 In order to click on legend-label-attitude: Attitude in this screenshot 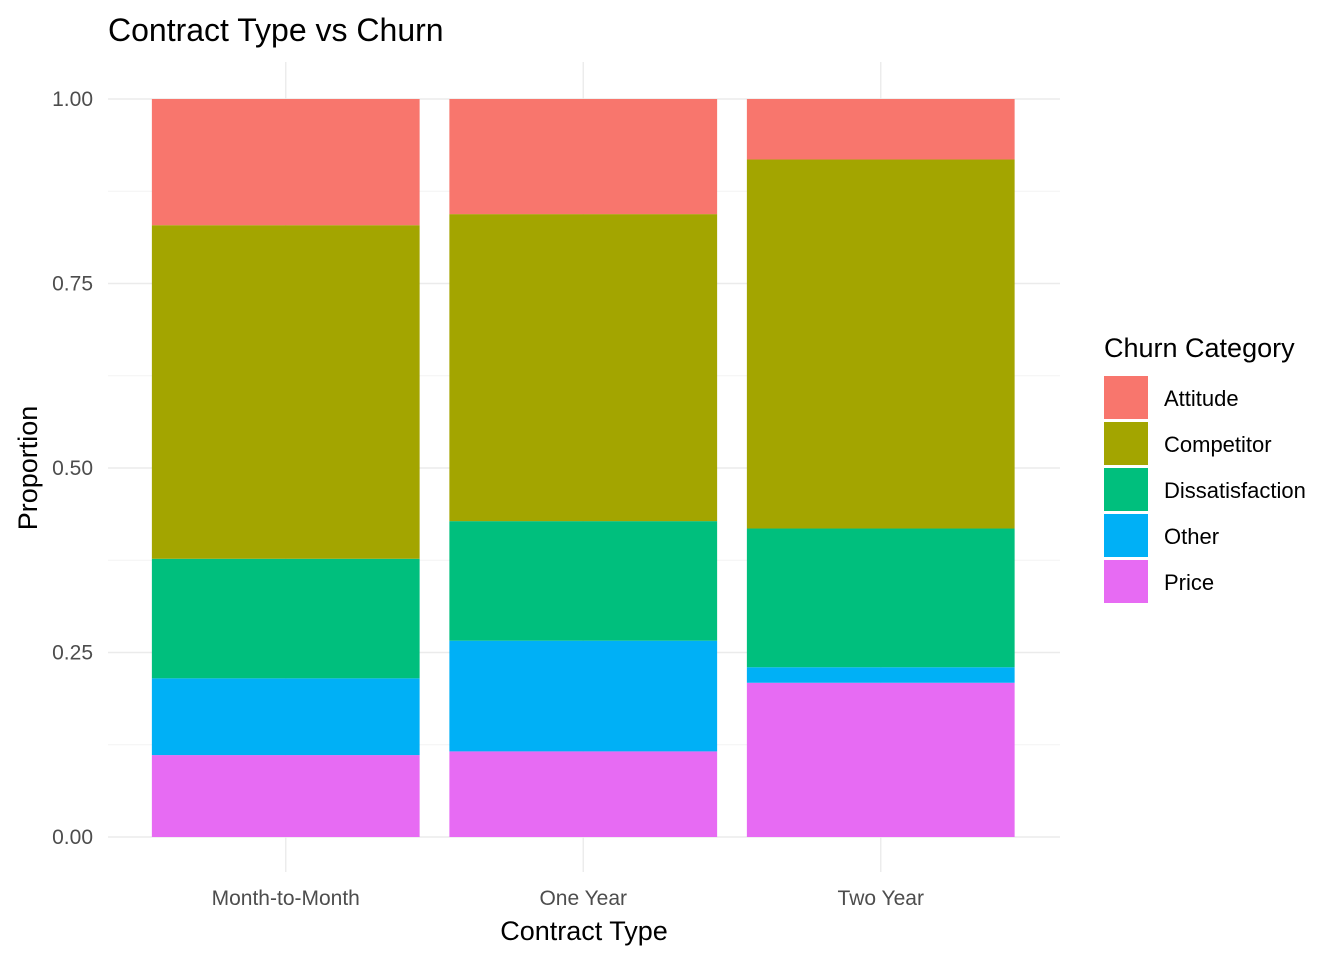, I will do `click(1201, 398)`.